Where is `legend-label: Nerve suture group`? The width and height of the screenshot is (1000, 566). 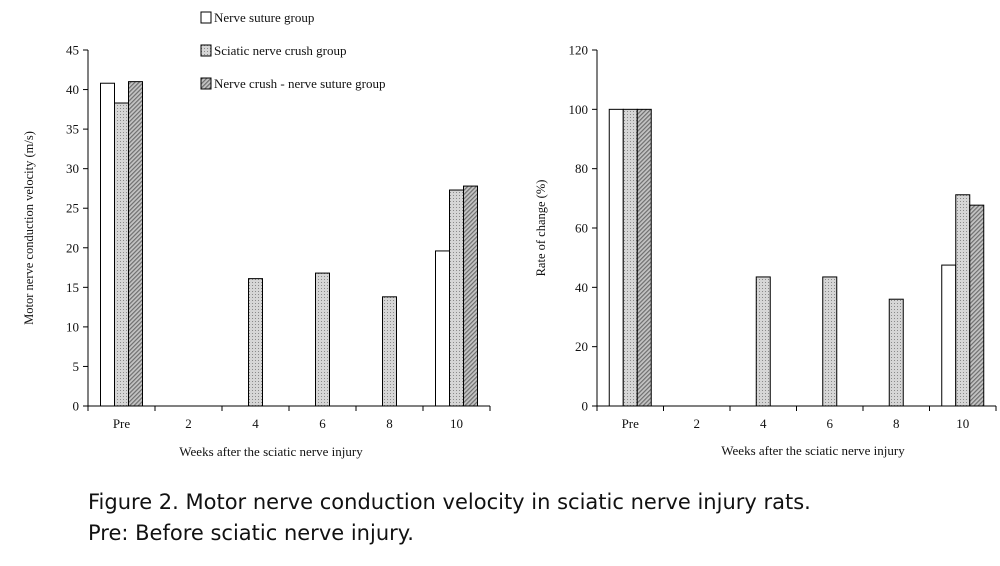
legend-label: Nerve suture group is located at coordinates (264, 17).